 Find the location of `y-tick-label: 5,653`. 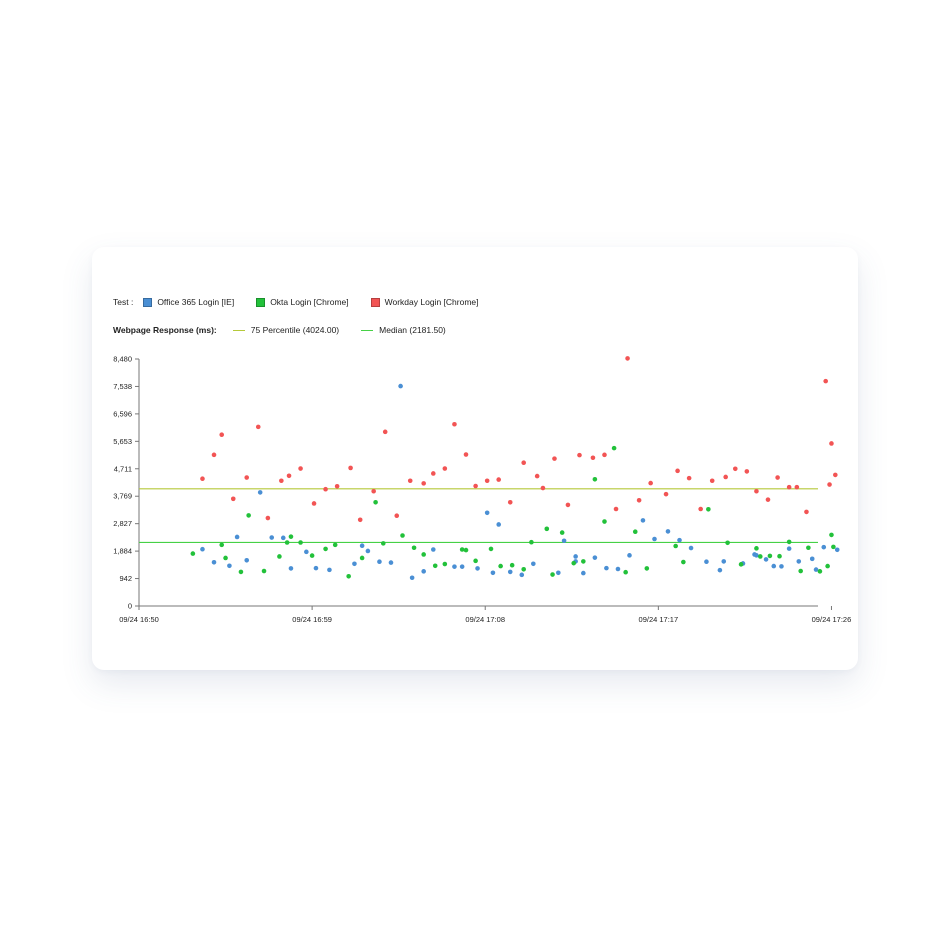

y-tick-label: 5,653 is located at coordinates (122, 441).